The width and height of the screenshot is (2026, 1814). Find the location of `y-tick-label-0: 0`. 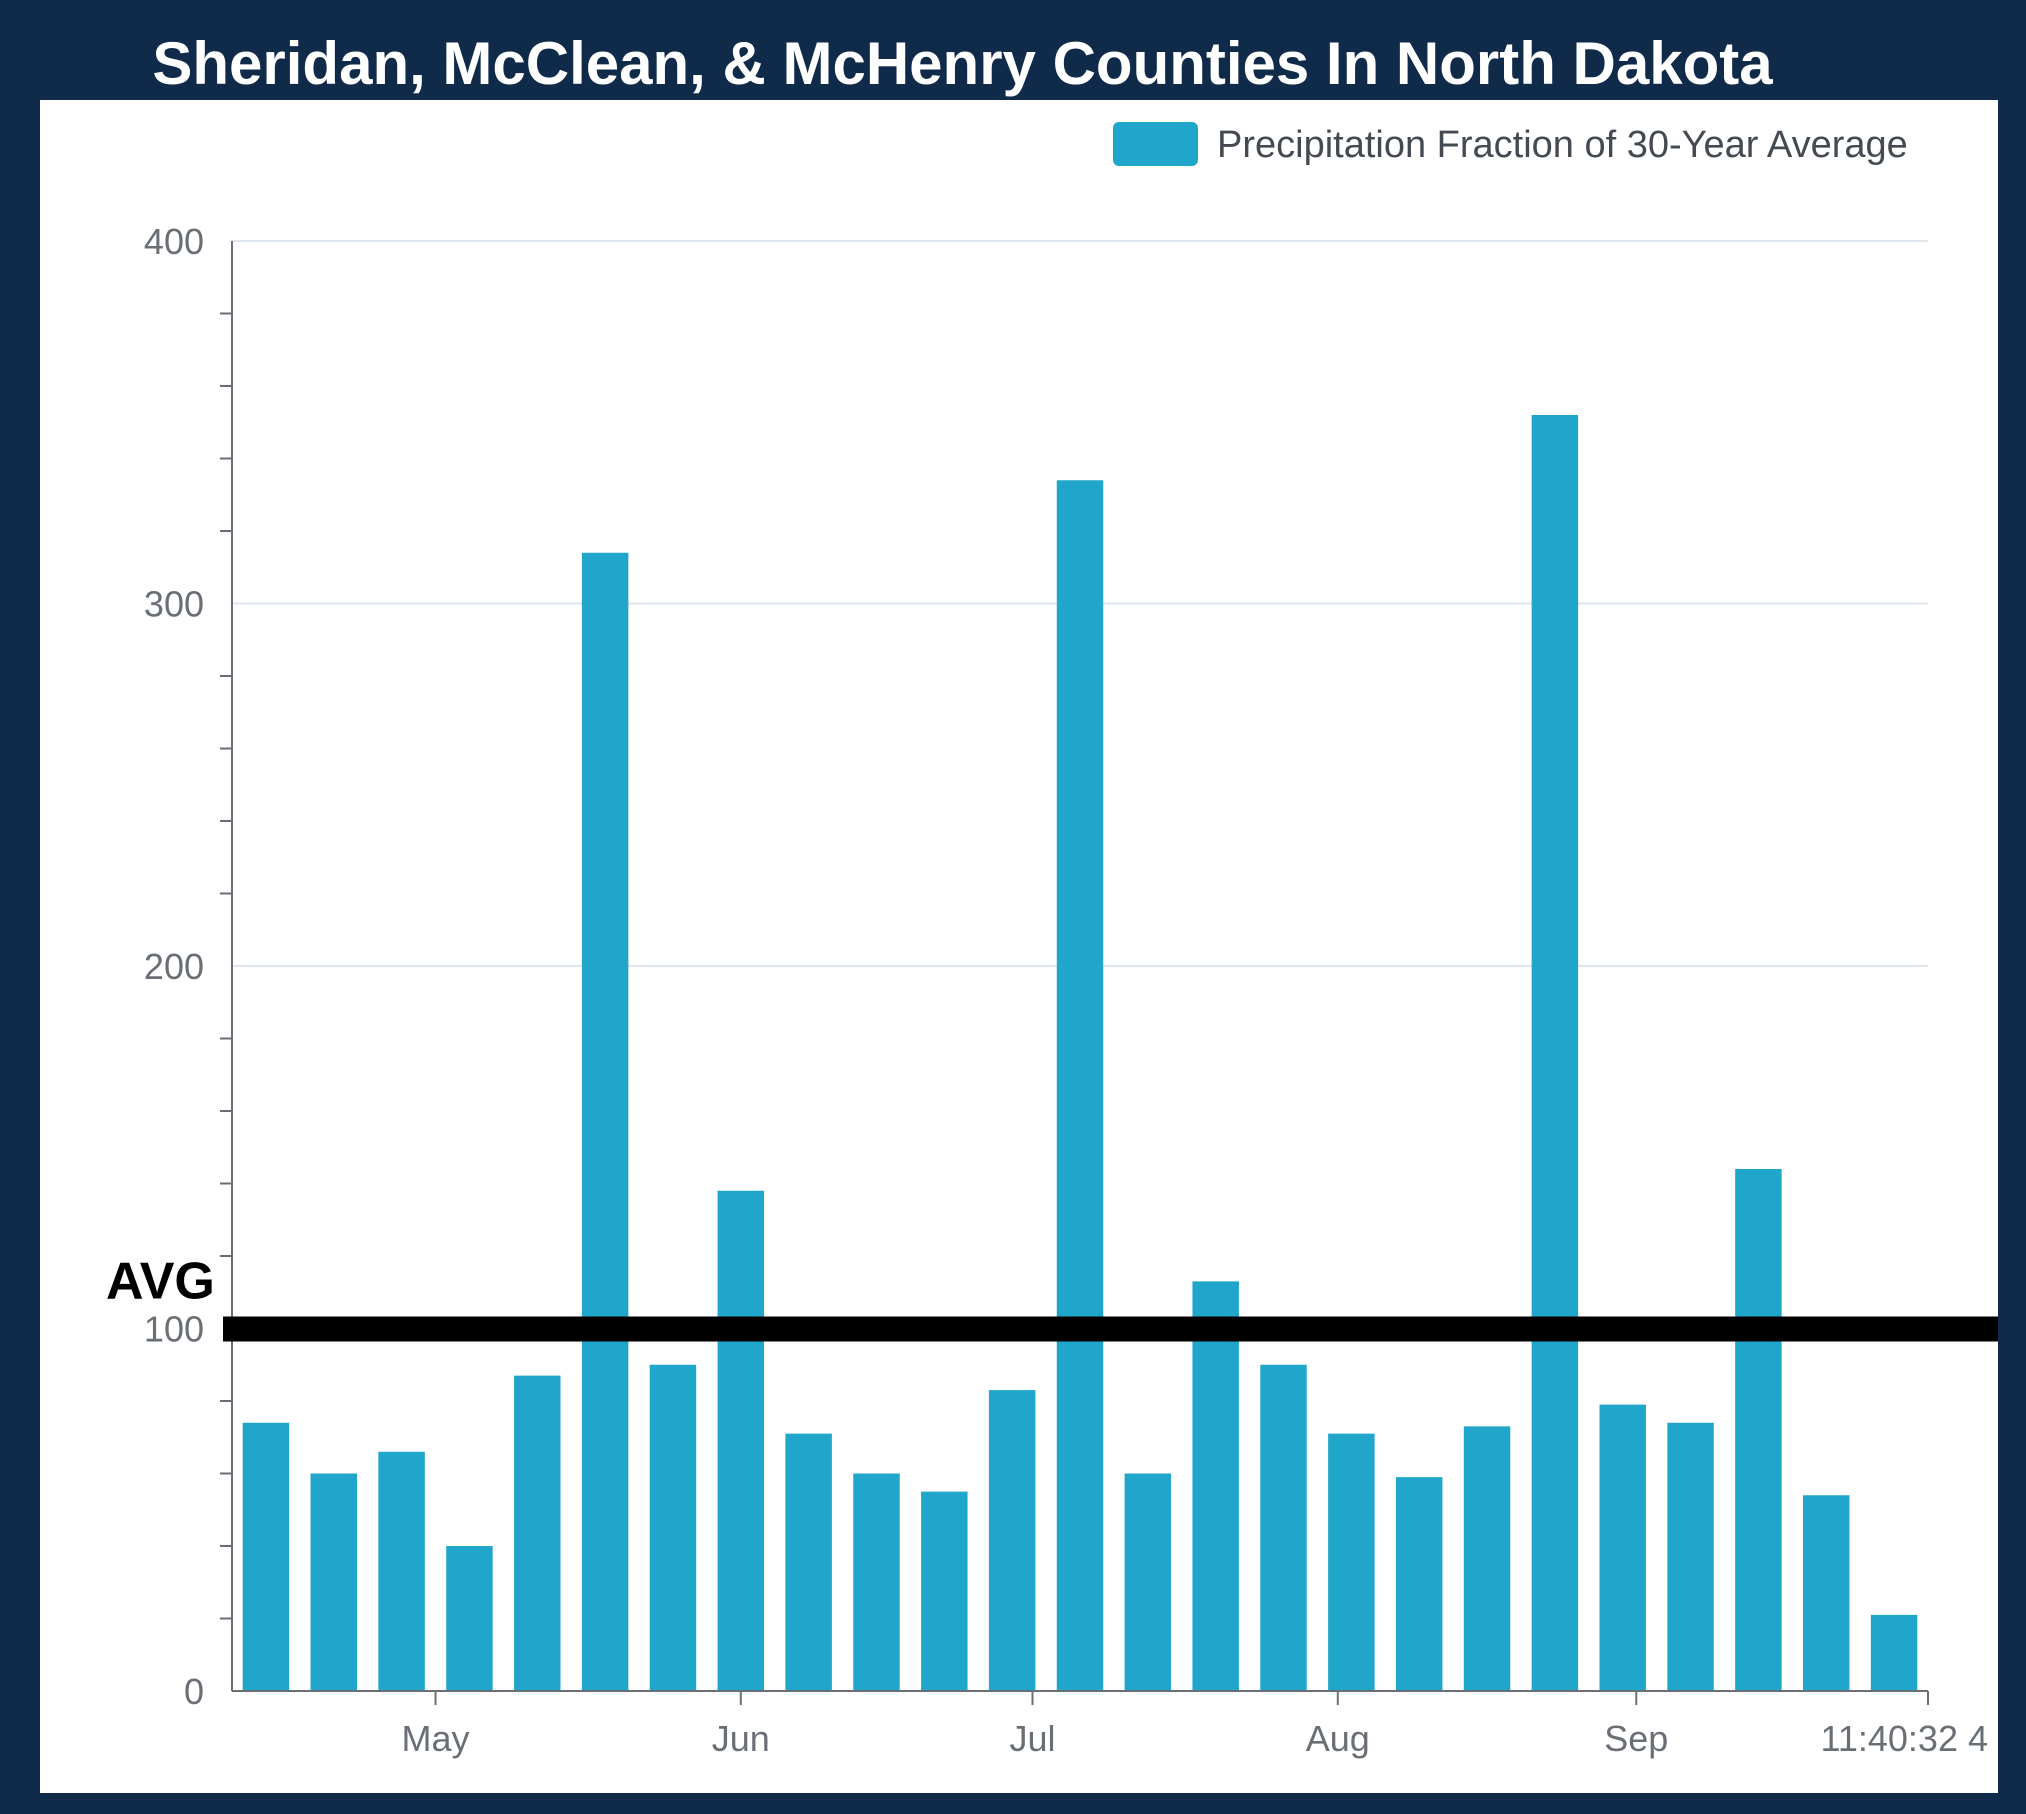

y-tick-label-0: 0 is located at coordinates (194, 1691).